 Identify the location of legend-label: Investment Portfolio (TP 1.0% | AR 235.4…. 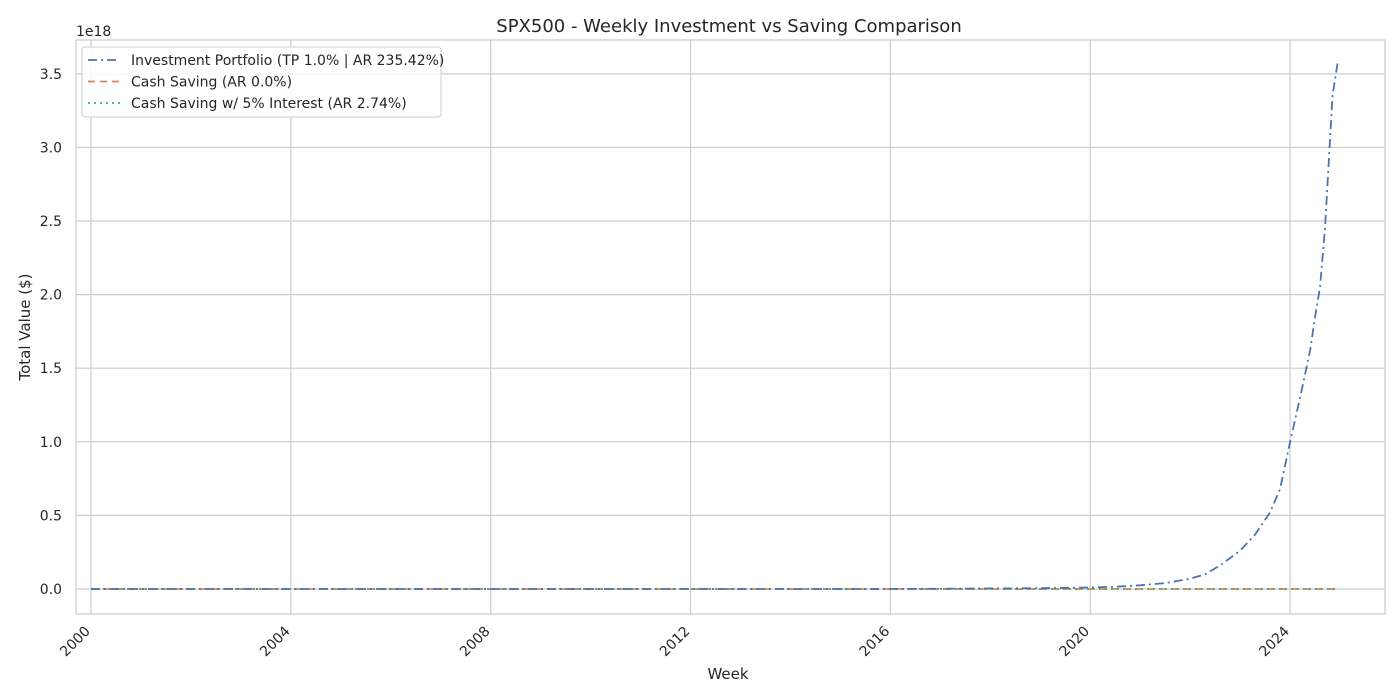
(287, 61).